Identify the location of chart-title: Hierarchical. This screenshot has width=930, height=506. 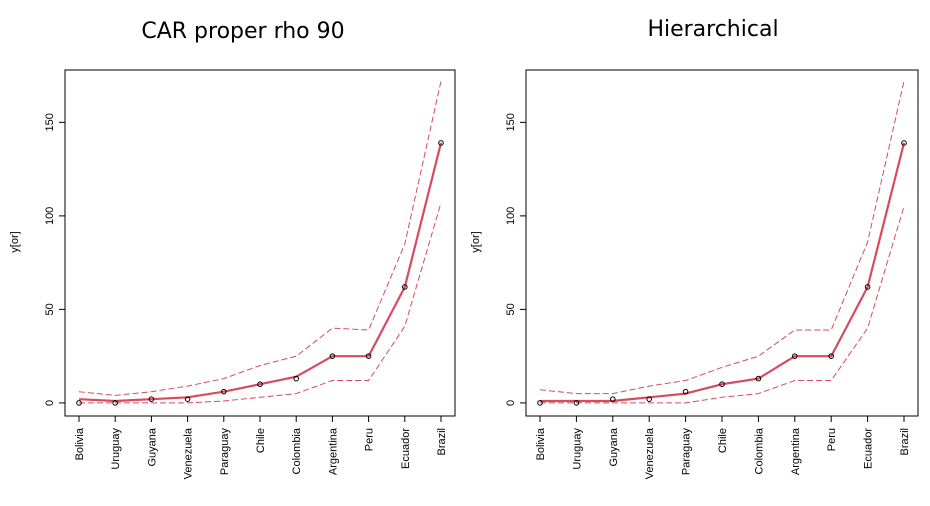
(712, 29).